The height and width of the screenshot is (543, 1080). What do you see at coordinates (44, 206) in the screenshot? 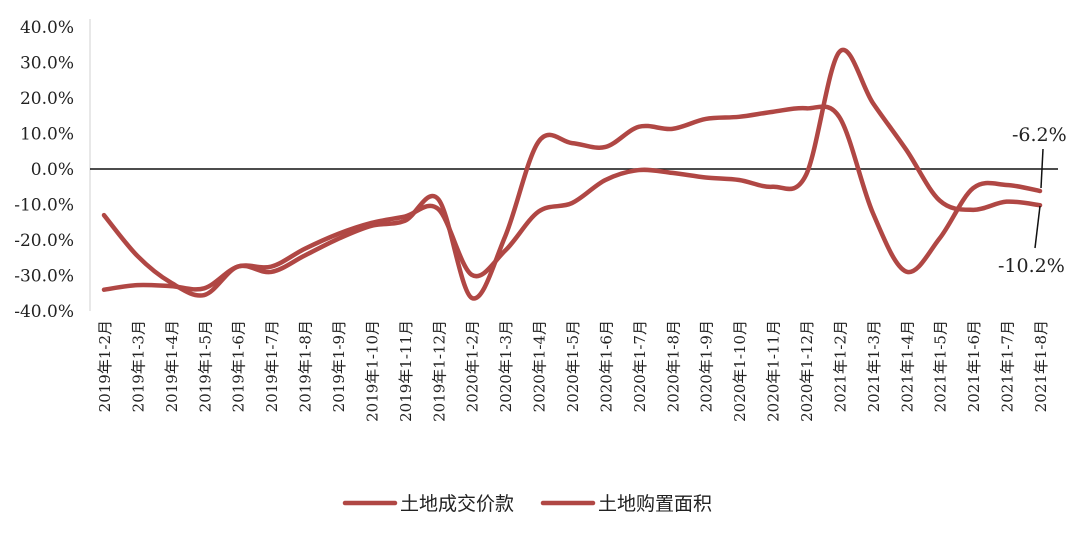
I see `y-tick-label: -10.0%` at bounding box center [44, 206].